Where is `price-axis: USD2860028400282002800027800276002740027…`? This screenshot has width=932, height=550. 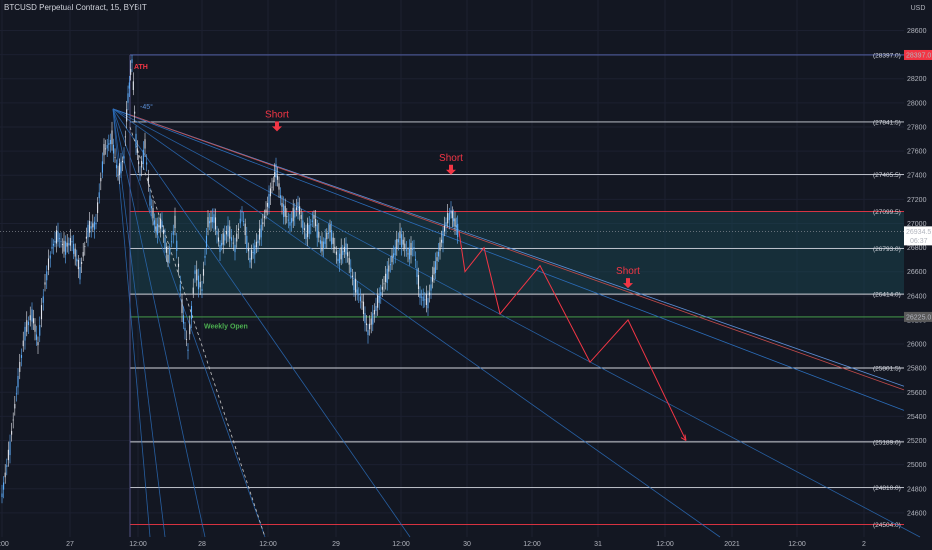 price-axis: USD2860028400282002800027800276002740027… is located at coordinates (918, 261).